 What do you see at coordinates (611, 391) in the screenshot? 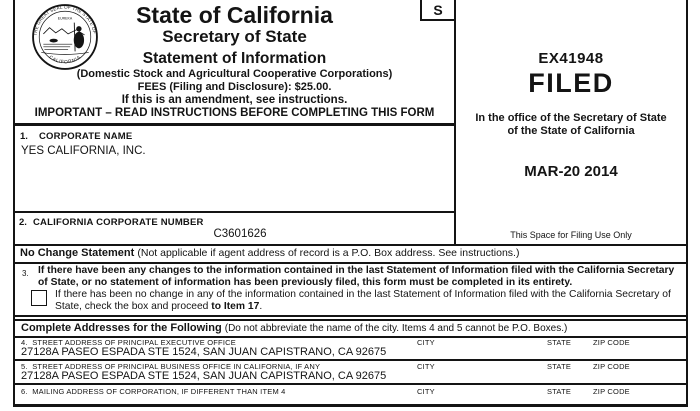
I see `item6-zip-header: ZIP CODE` at bounding box center [611, 391].